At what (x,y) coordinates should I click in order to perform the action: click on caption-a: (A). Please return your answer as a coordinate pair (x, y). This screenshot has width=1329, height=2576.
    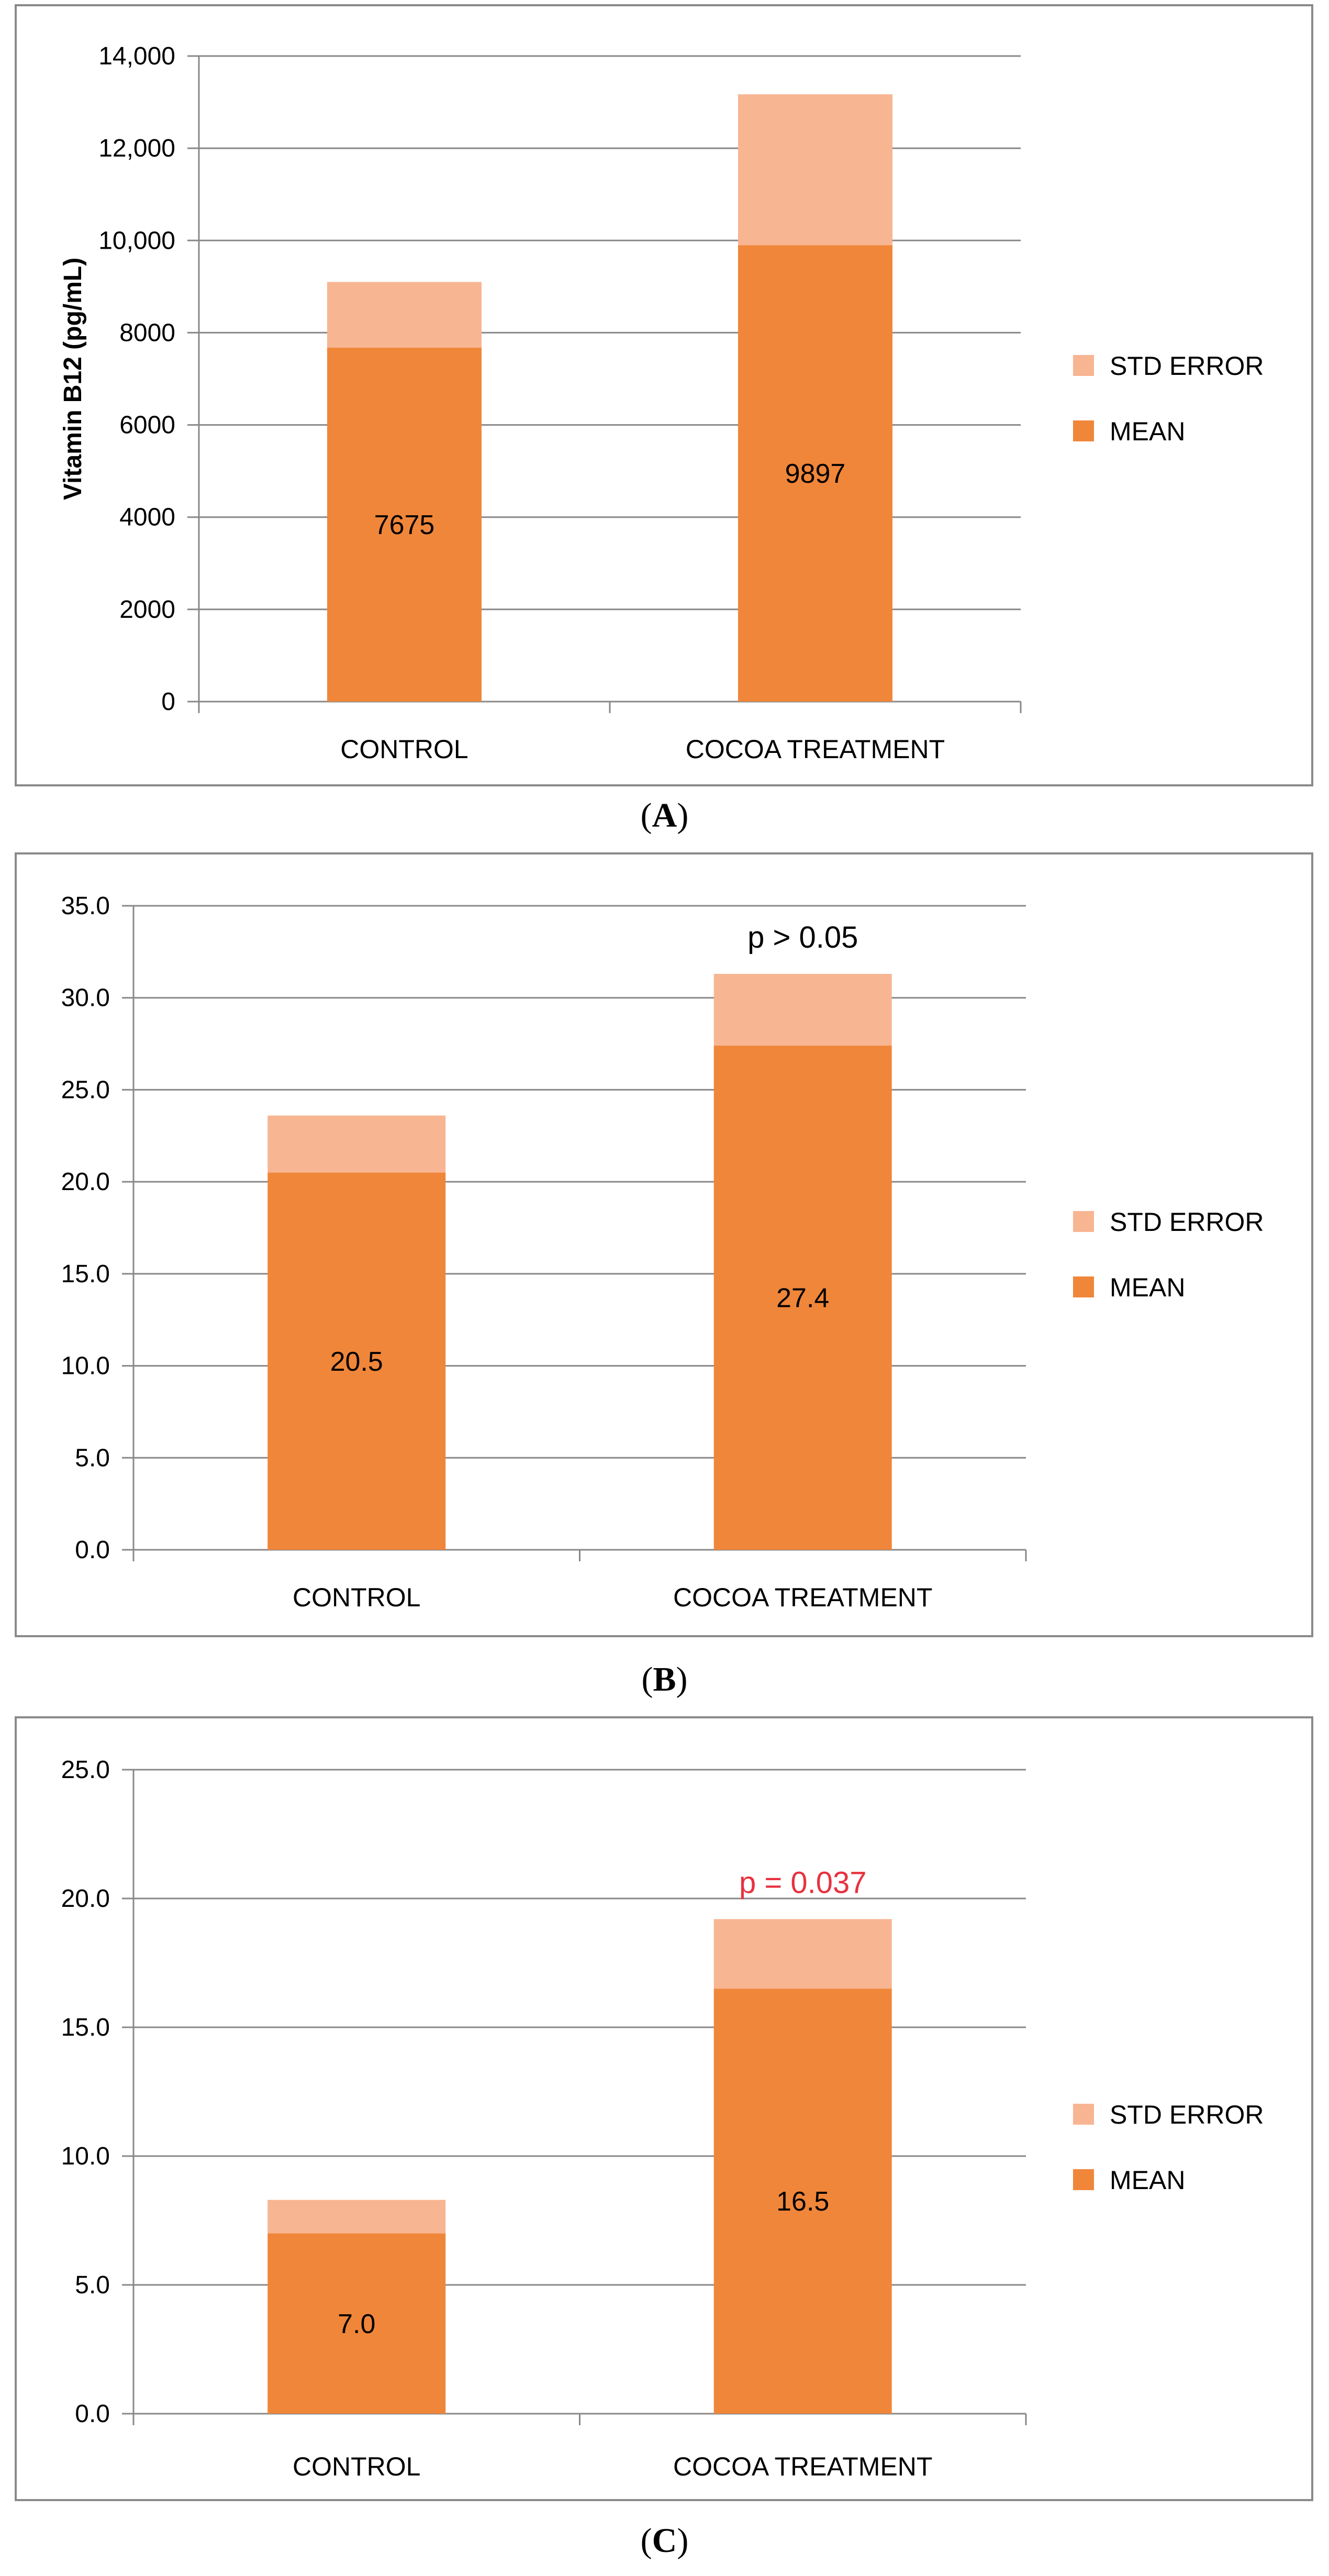
    Looking at the image, I should click on (664, 816).